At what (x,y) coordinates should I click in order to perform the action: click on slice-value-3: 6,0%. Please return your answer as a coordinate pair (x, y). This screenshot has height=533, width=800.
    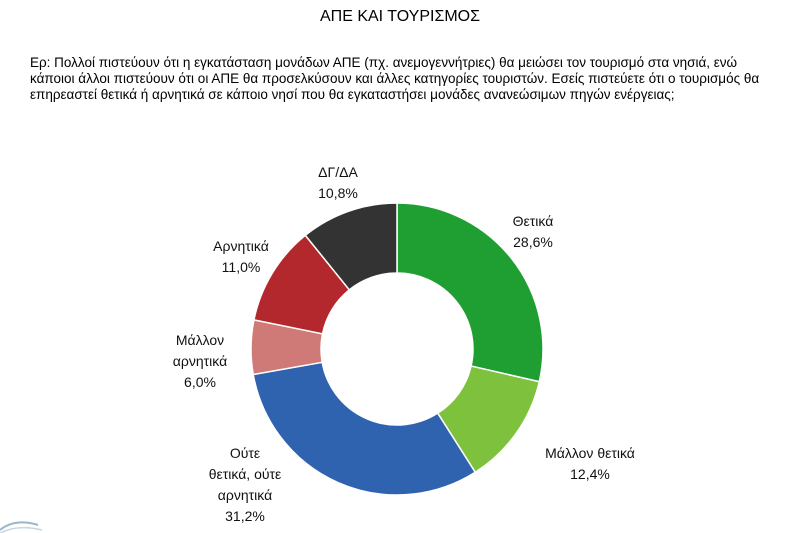
    Looking at the image, I should click on (200, 382).